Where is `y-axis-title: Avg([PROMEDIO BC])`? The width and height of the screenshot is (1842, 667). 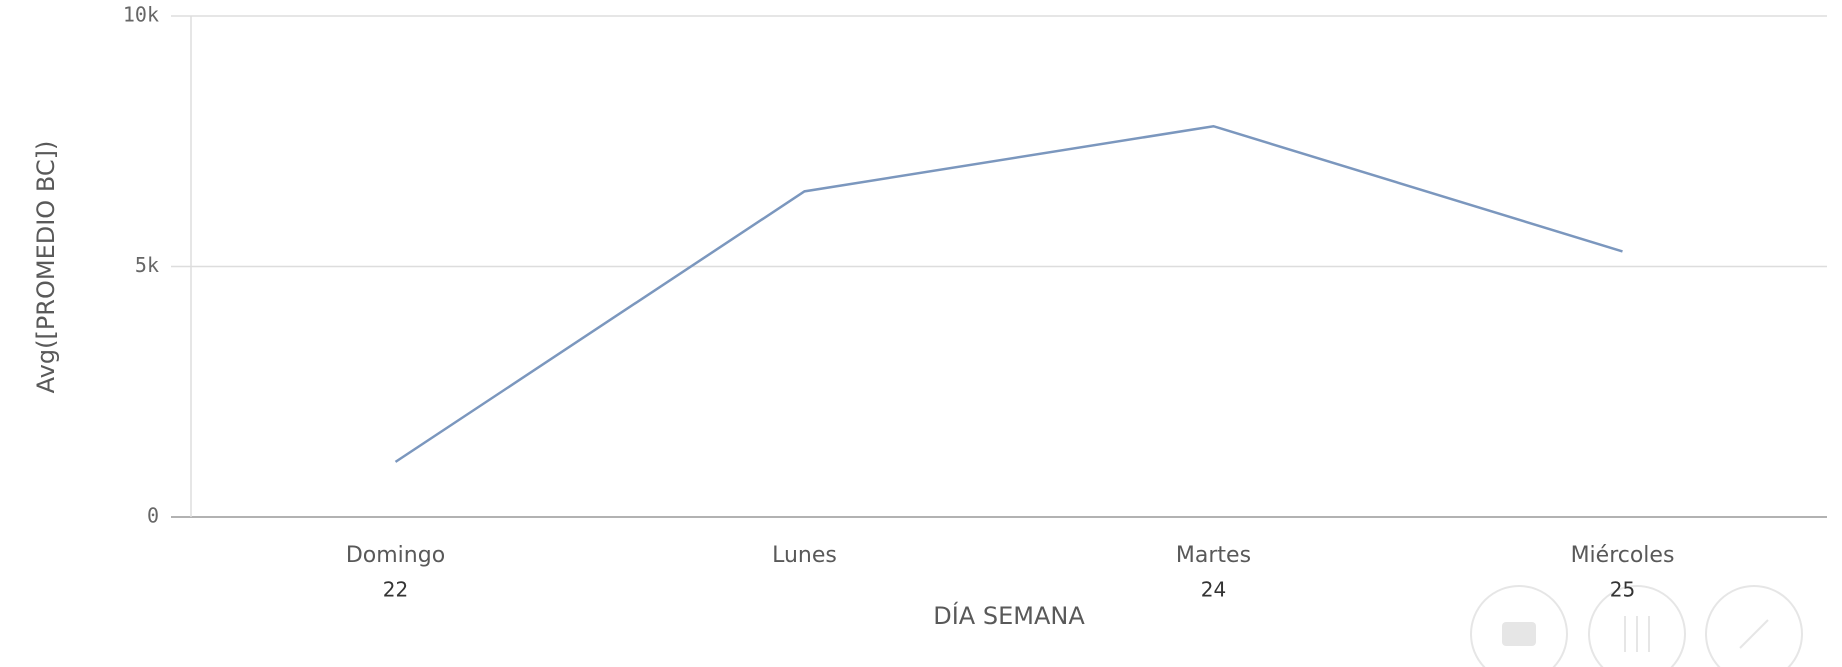
y-axis-title: Avg([PROMEDIO BC]) is located at coordinates (46, 267).